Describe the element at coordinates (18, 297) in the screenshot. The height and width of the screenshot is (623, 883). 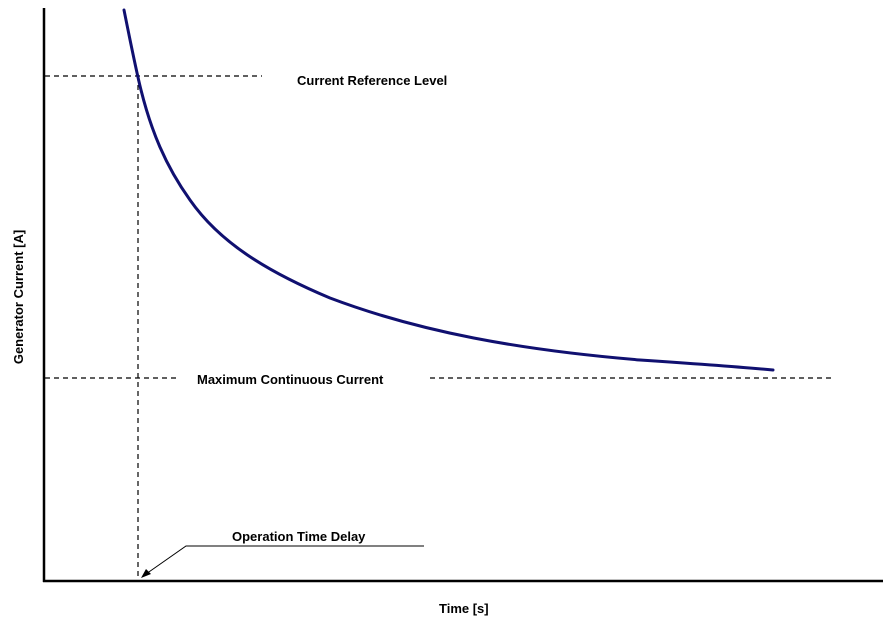
I see `y-axis-label: Generator Current [A]` at that location.